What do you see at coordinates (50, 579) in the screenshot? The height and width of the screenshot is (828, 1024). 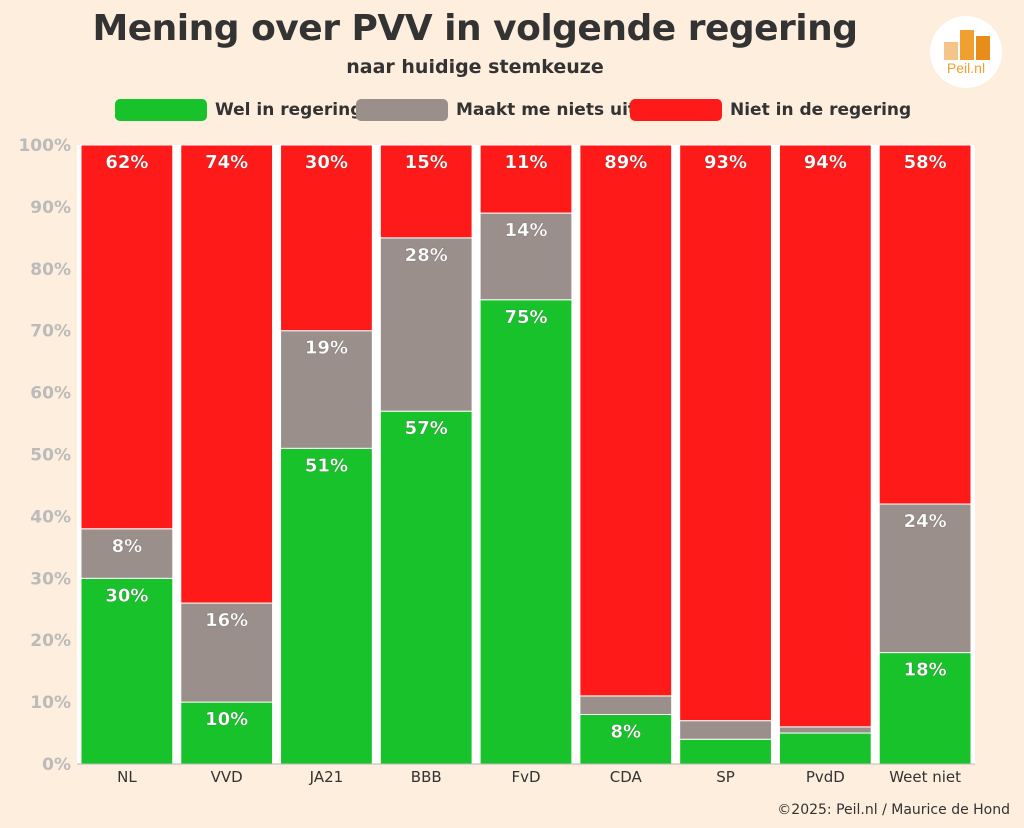 I see `y-tick-label: 30%` at bounding box center [50, 579].